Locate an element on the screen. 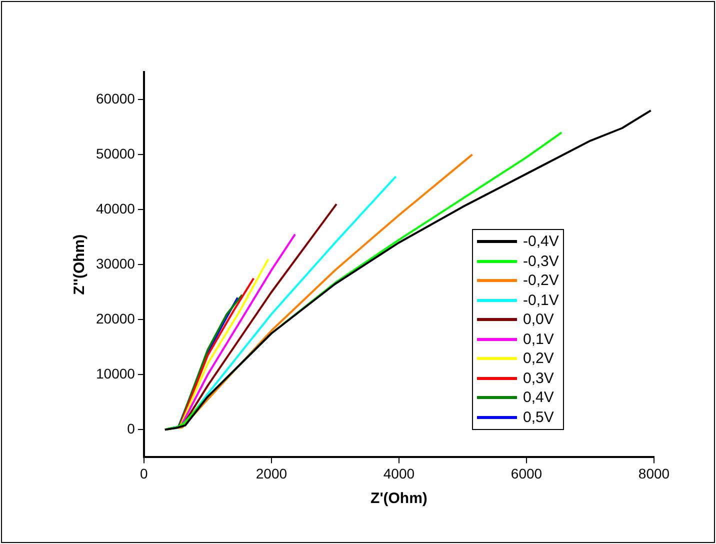 The image size is (716, 544). y-tick-label: 60000 is located at coordinates (116, 98).